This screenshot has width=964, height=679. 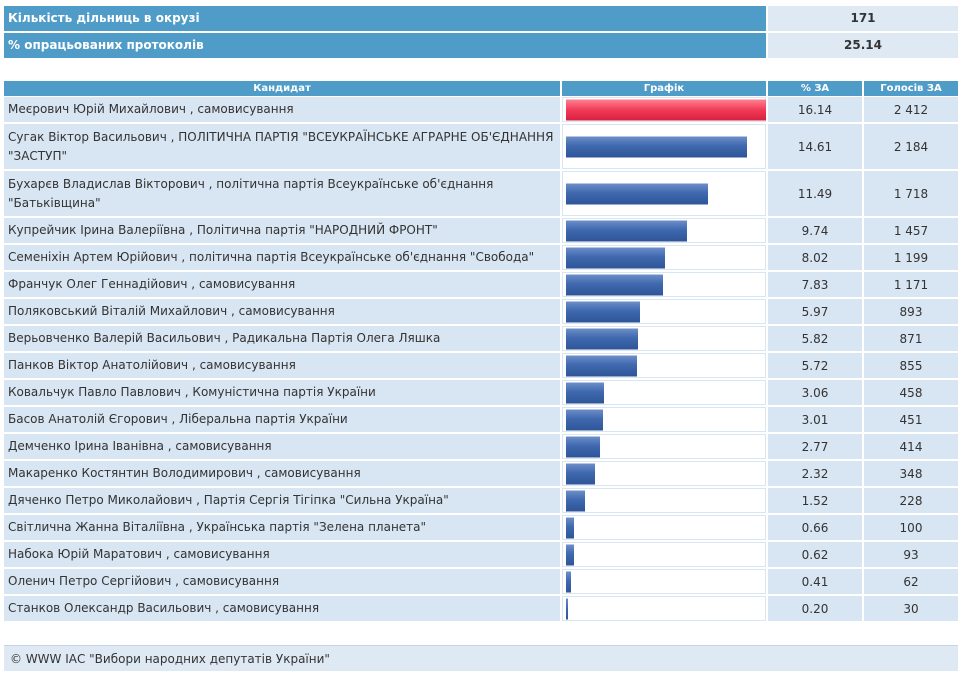 What do you see at coordinates (863, 18) in the screenshot?
I see `stations-value: 171` at bounding box center [863, 18].